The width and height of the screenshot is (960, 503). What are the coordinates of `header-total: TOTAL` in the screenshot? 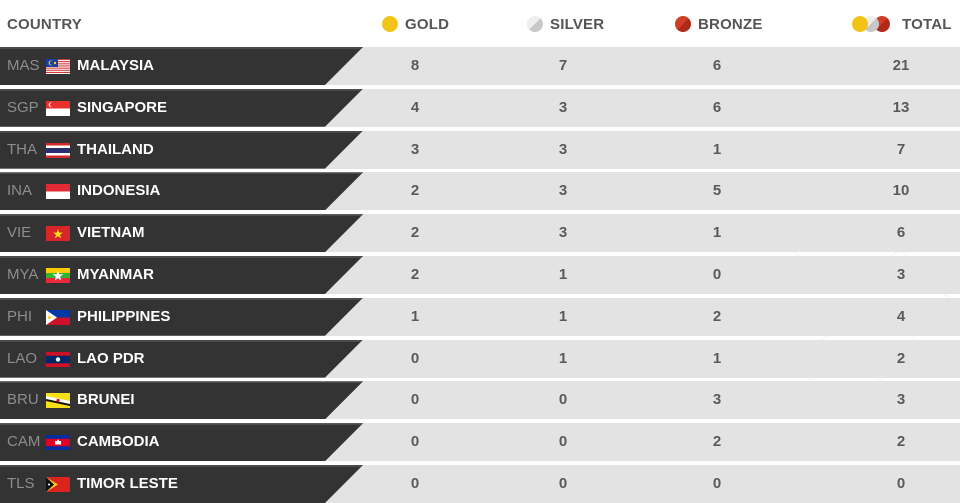 It's located at (902, 24).